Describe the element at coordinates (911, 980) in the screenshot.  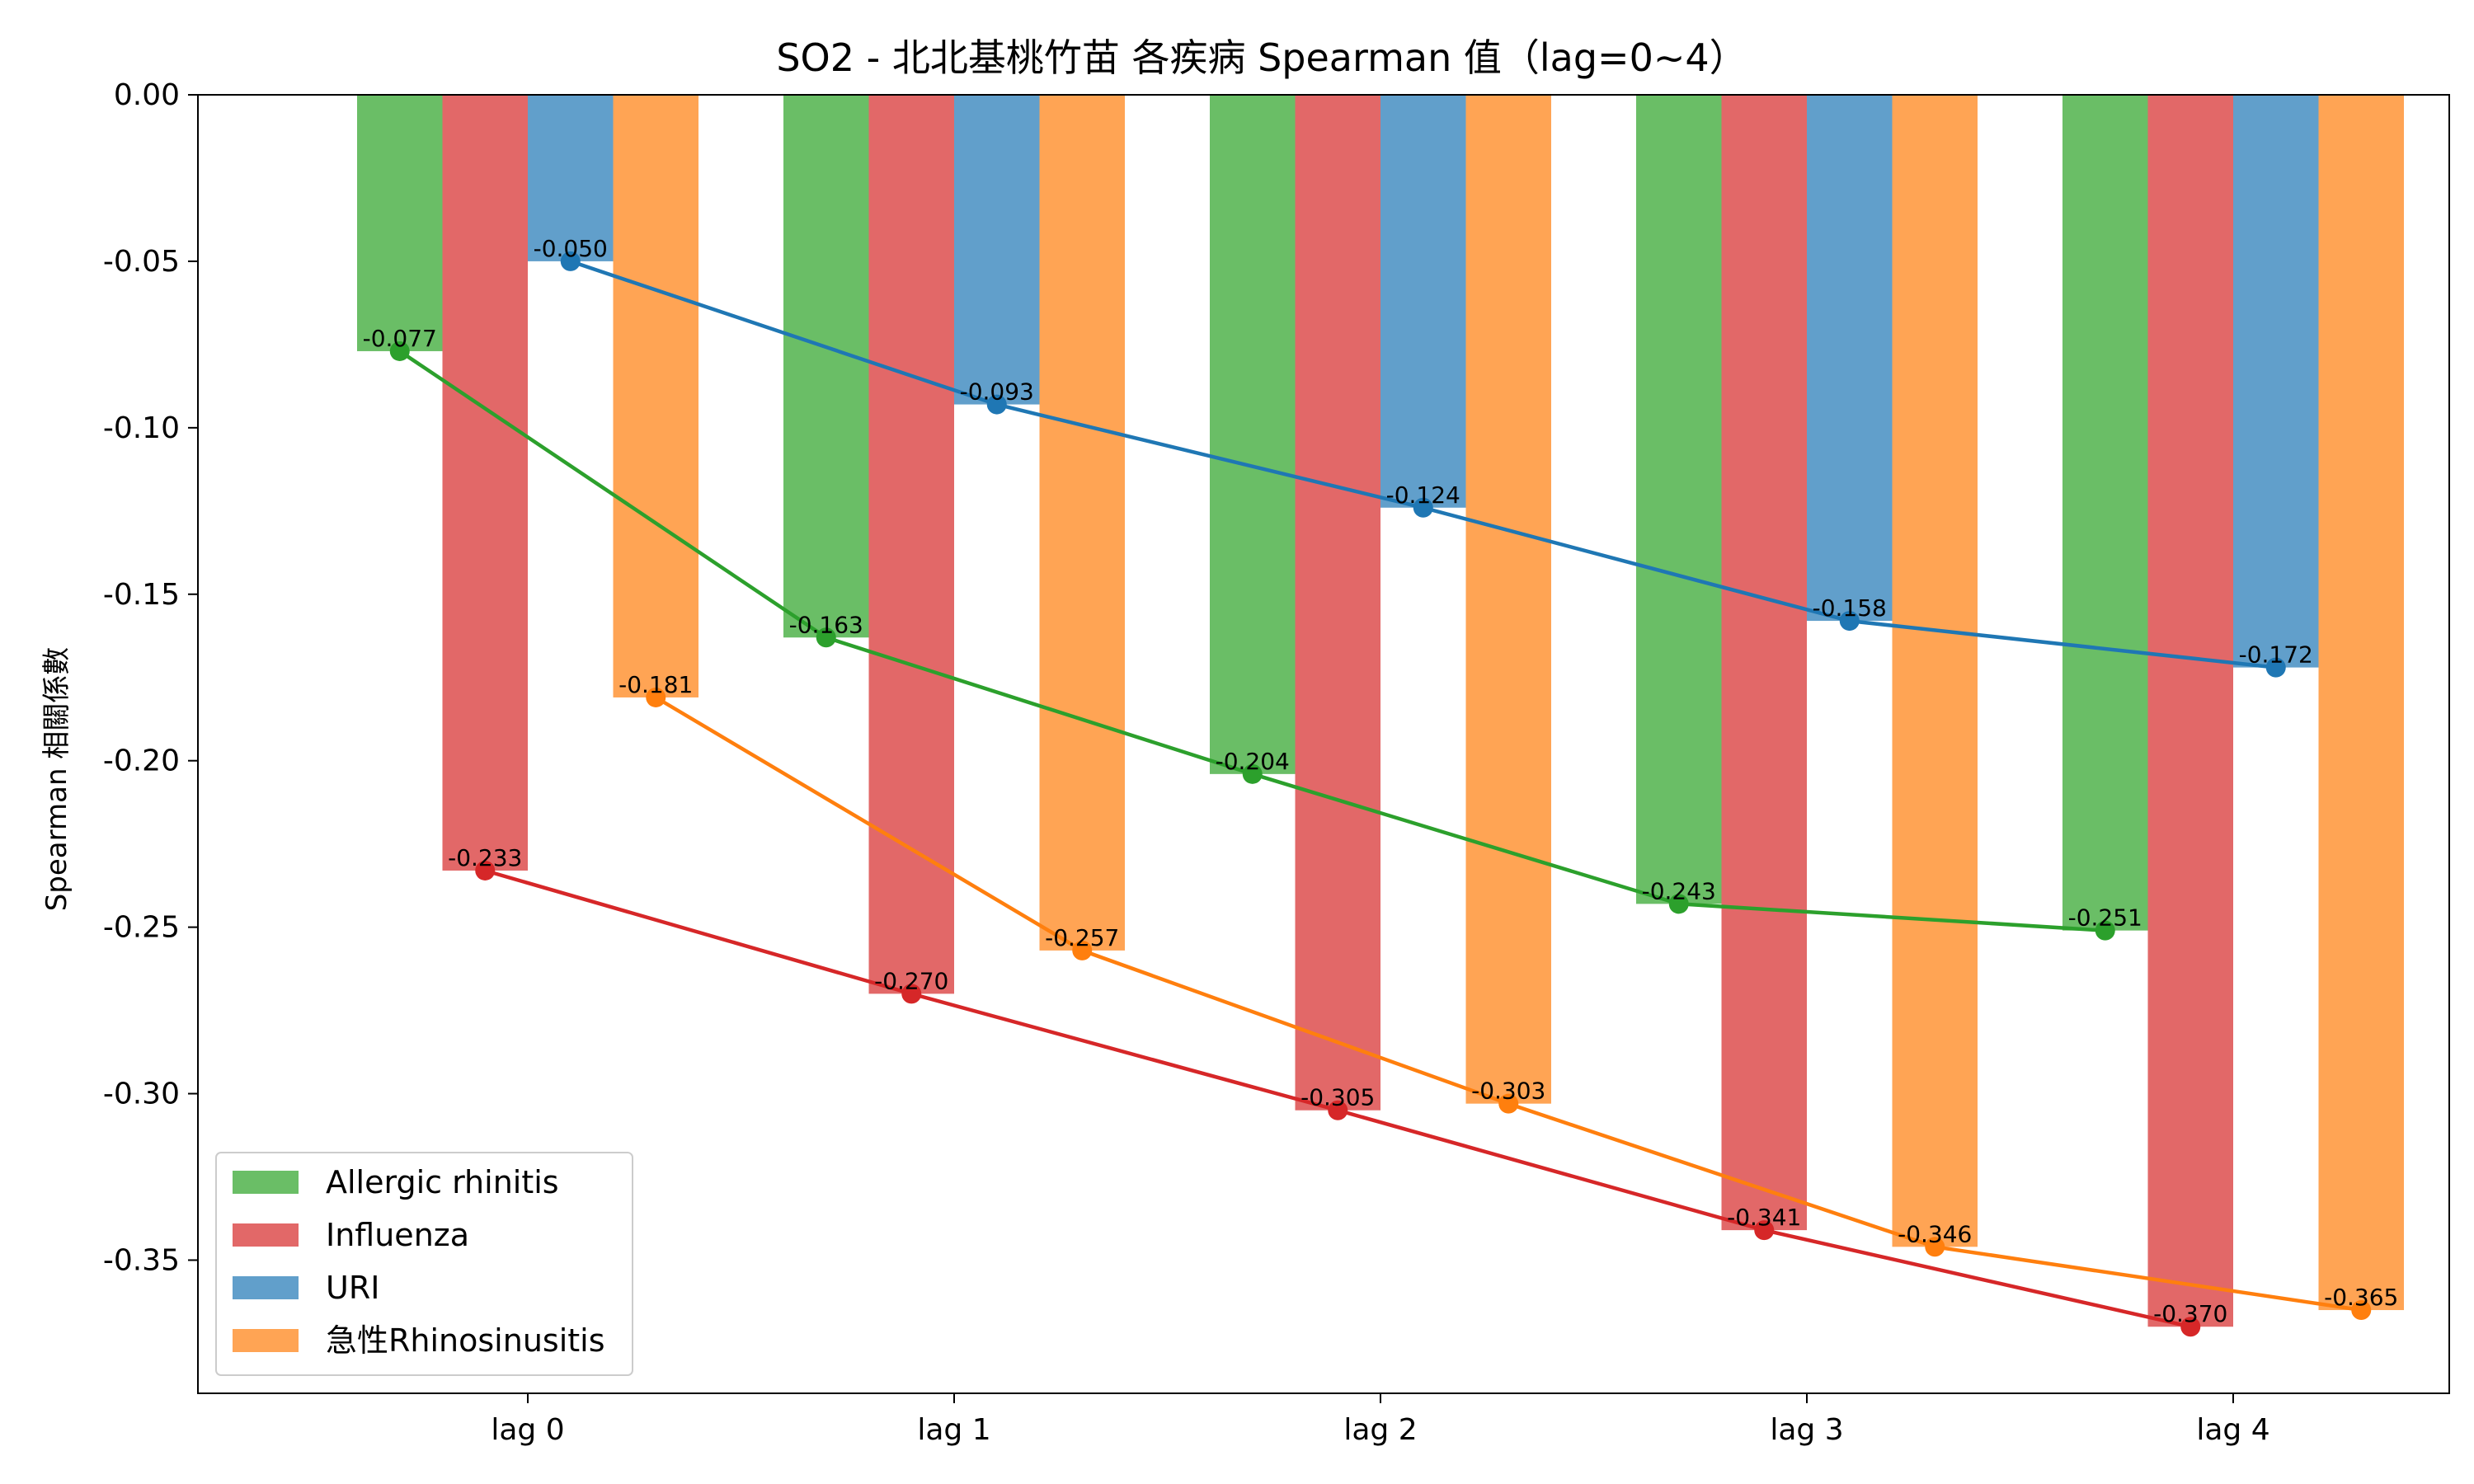
I see `data-label: -0.270` at that location.